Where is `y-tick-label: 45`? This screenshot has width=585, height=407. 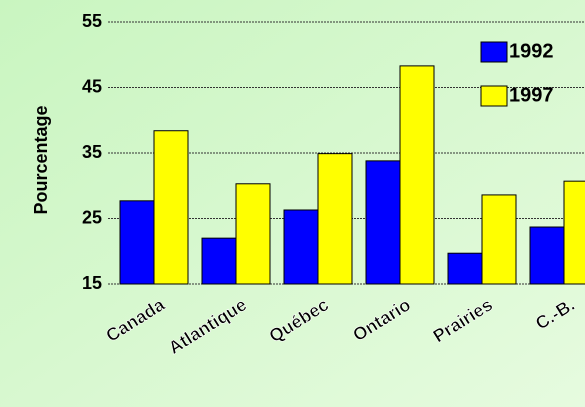 y-tick-label: 45 is located at coordinates (92, 86).